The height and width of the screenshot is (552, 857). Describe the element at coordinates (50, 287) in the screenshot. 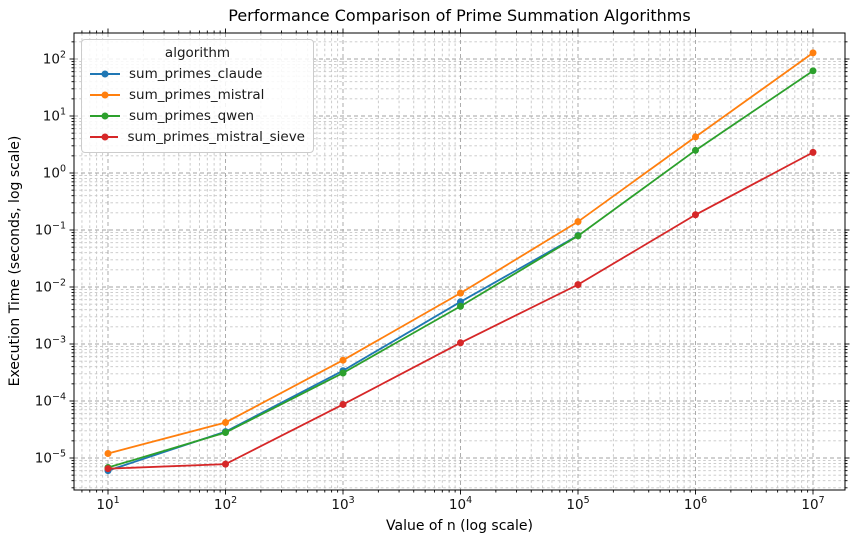

I see `y-tick-label: 10⁻²` at that location.